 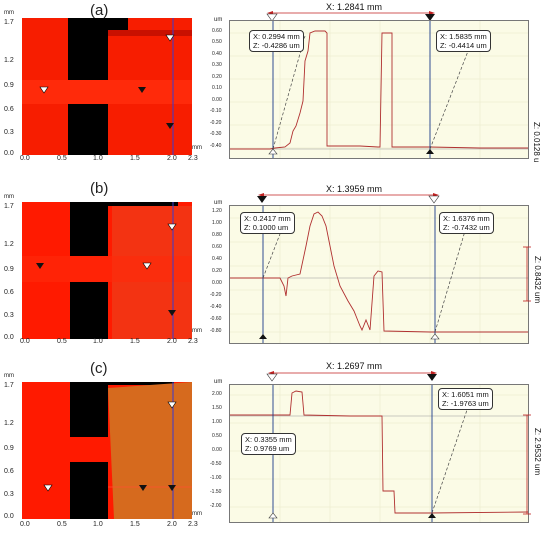 What do you see at coordinates (99, 188) in the screenshot?
I see `panel-label: (b)` at bounding box center [99, 188].